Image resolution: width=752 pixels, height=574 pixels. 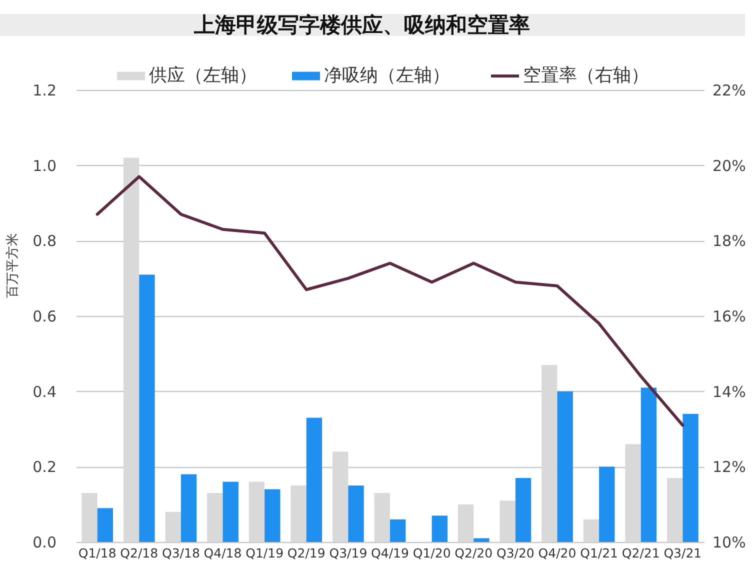 I want to click on x-tick-label: Q1/18, so click(x=97, y=553).